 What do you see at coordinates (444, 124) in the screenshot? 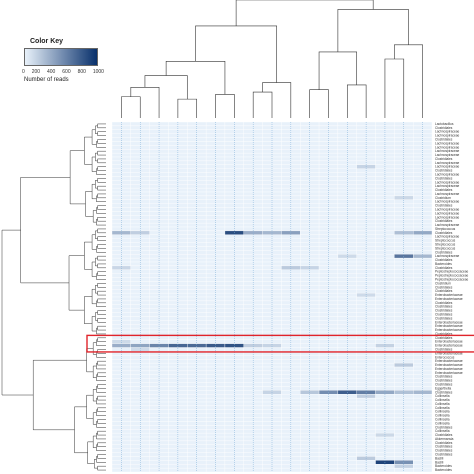
I see `row-label: Lactobacillus` at bounding box center [444, 124].